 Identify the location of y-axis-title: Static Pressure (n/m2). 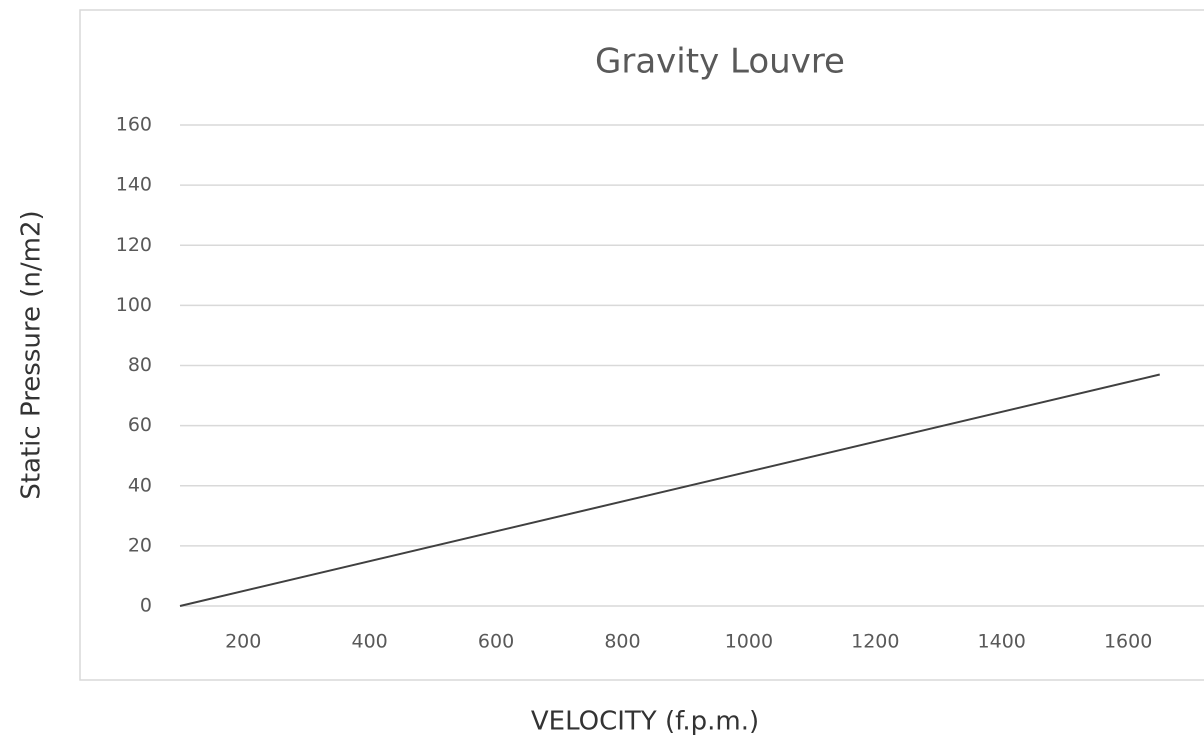
(32, 354).